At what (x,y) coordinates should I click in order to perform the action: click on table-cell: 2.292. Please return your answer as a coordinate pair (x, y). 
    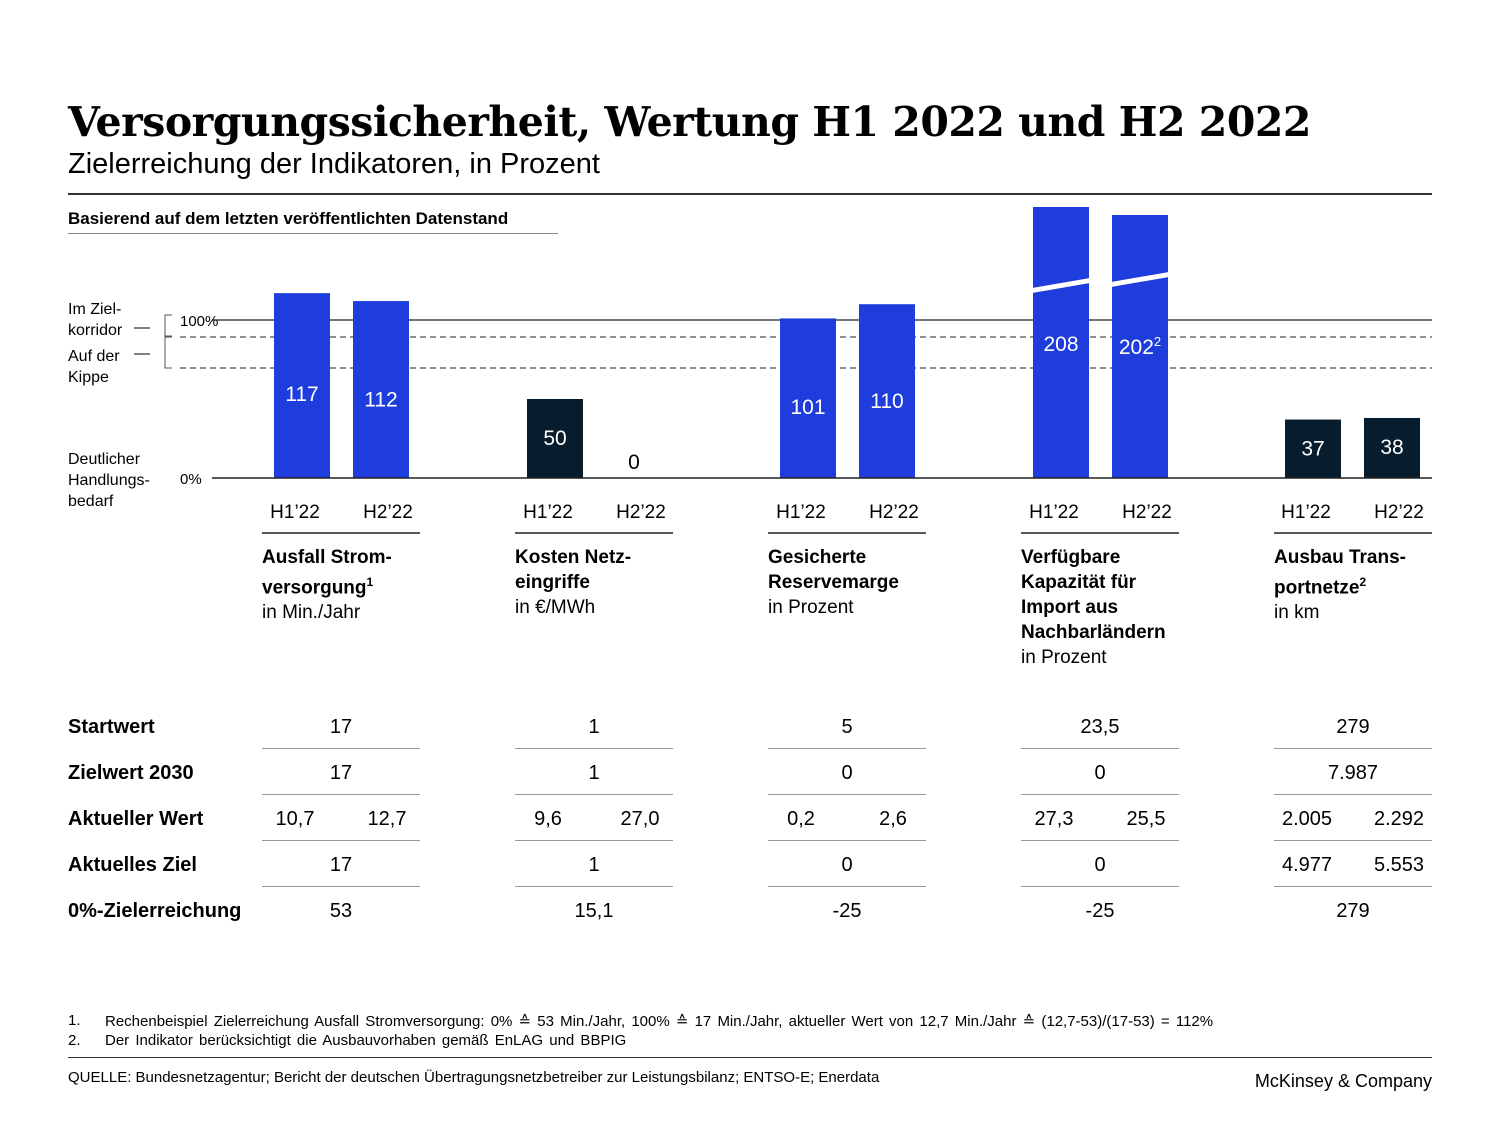
    Looking at the image, I should click on (1399, 819).